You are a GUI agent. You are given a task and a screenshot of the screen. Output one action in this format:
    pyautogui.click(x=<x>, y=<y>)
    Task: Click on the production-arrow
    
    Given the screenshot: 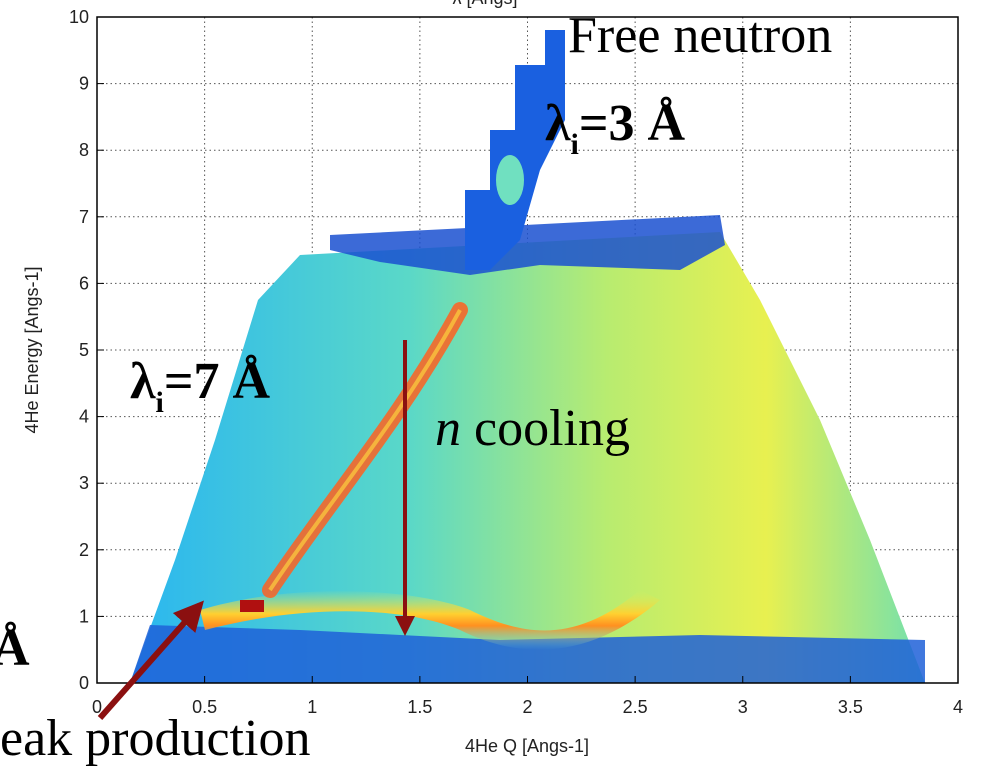 What is the action you would take?
    pyautogui.click(x=150, y=660)
    